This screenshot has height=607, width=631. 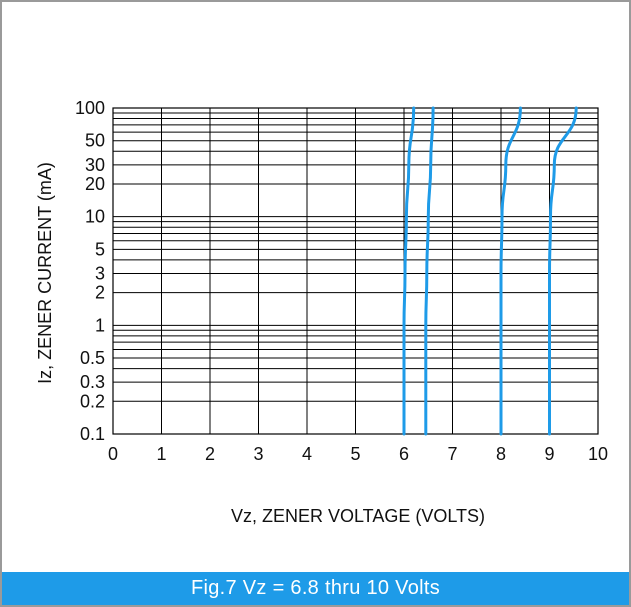 I want to click on y-tick-label: 50, so click(x=95, y=141).